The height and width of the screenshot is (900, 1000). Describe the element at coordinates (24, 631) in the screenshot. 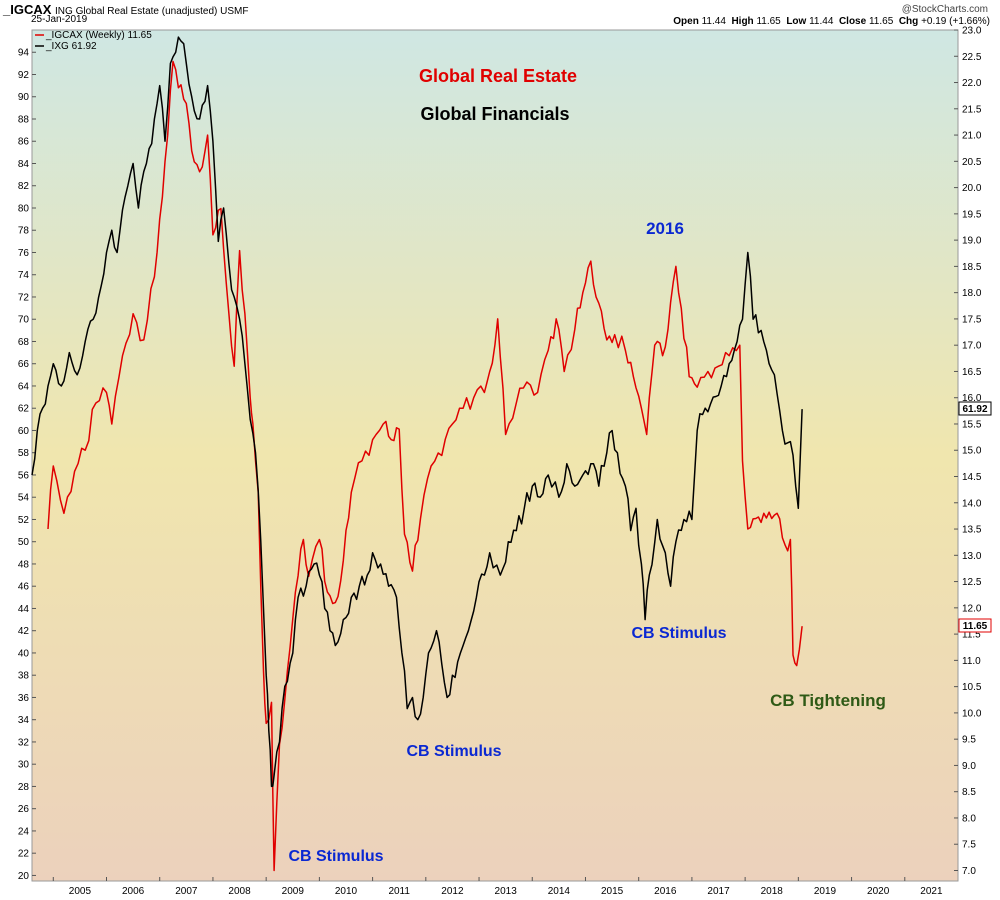

I see `left-tick-label: 42` at that location.